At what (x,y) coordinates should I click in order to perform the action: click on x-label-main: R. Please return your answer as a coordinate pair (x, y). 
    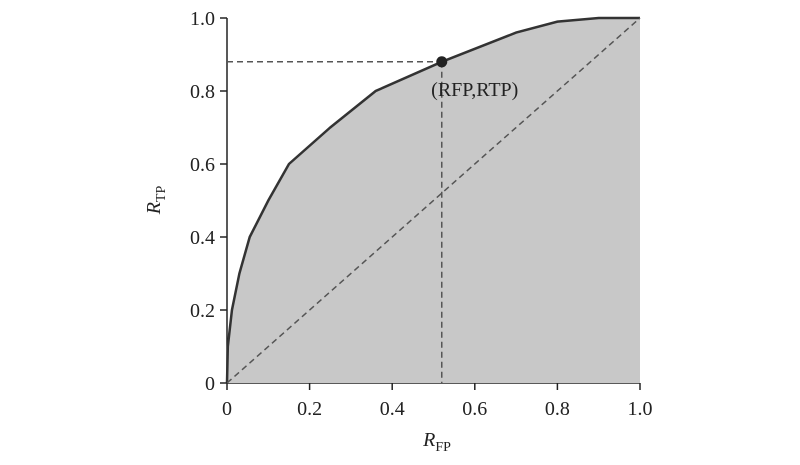
    Looking at the image, I should click on (428, 440).